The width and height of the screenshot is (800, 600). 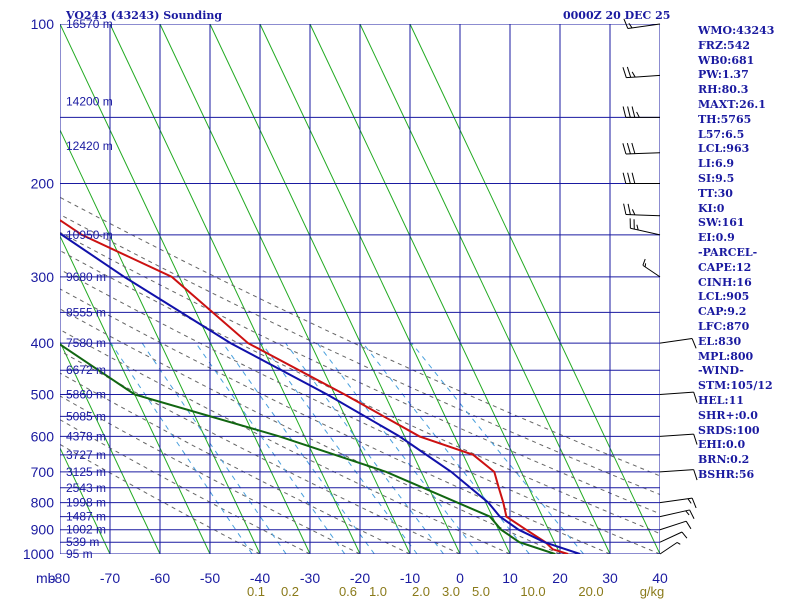 What do you see at coordinates (451, 591) in the screenshot?
I see `mixing-ratio-label: 3.0` at bounding box center [451, 591].